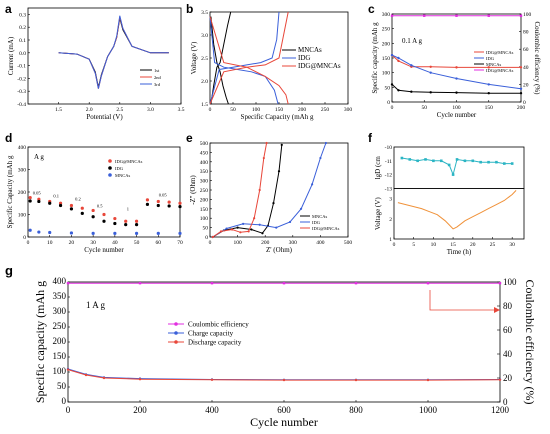 The image size is (550, 434). I want to click on x-tick-label: 5, so click(413, 245).